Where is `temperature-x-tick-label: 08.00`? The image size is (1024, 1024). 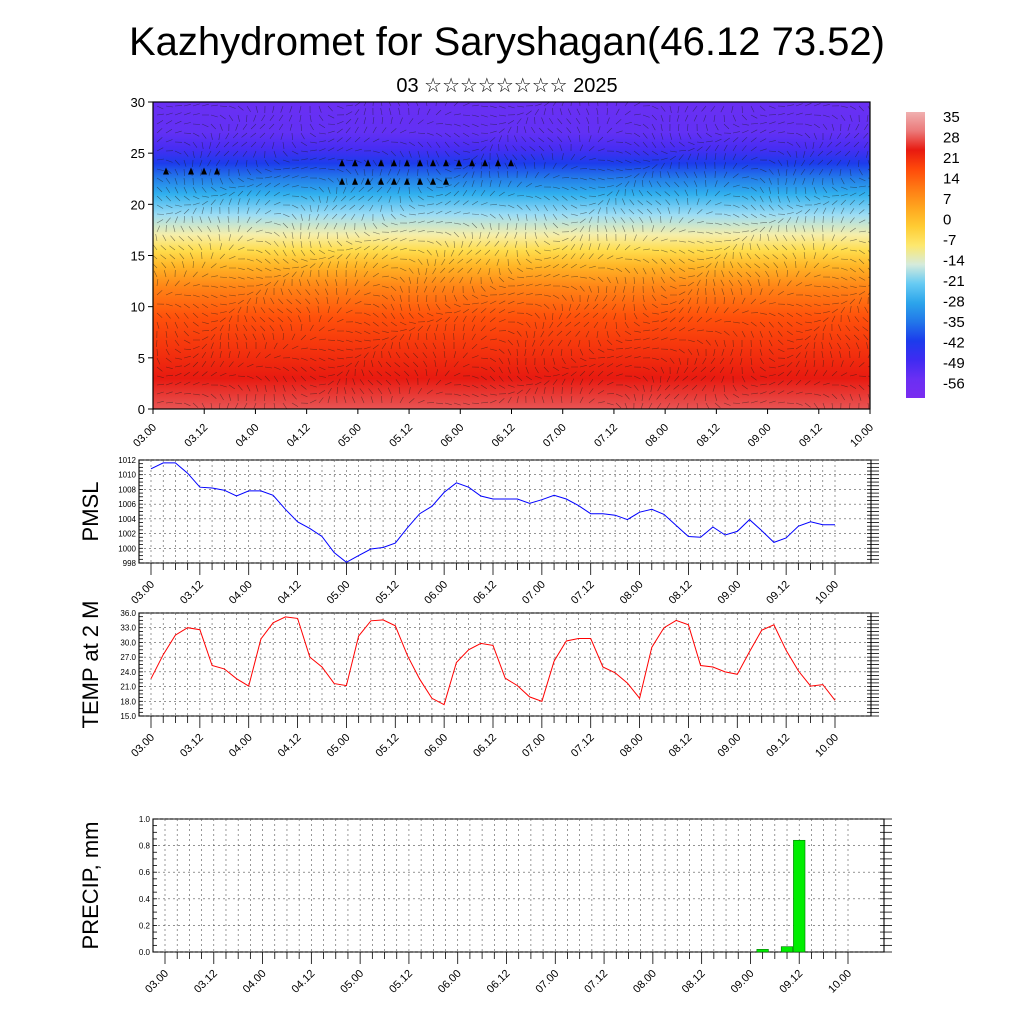 temperature-x-tick-label: 08.00 is located at coordinates (632, 746).